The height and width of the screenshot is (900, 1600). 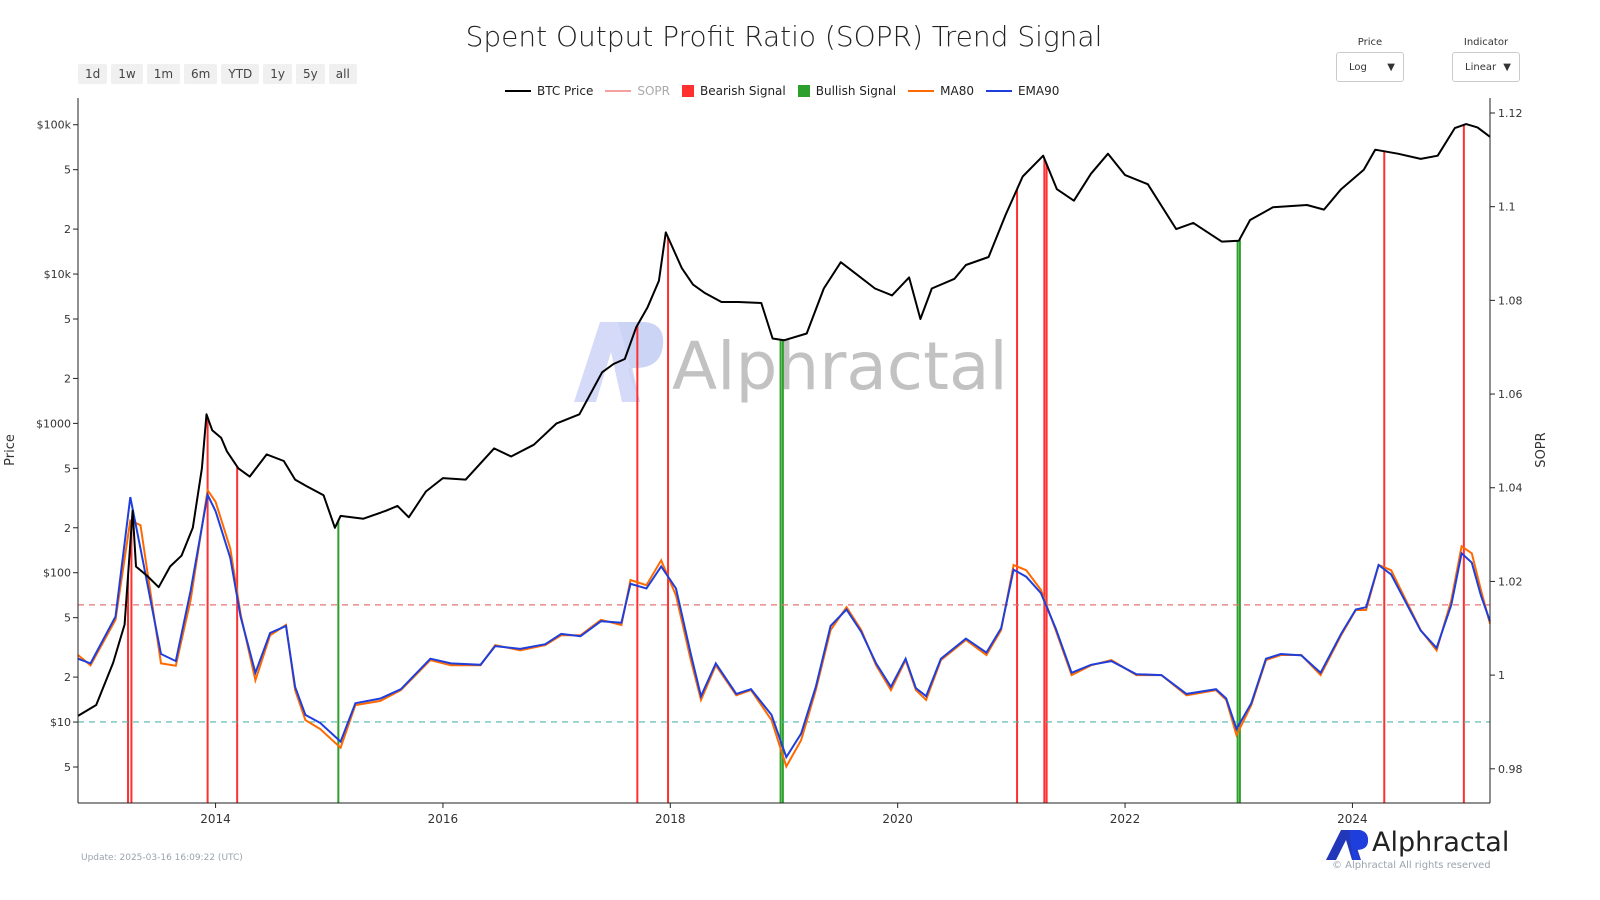 I want to click on range-ytd-button: YTD, so click(x=240, y=74).